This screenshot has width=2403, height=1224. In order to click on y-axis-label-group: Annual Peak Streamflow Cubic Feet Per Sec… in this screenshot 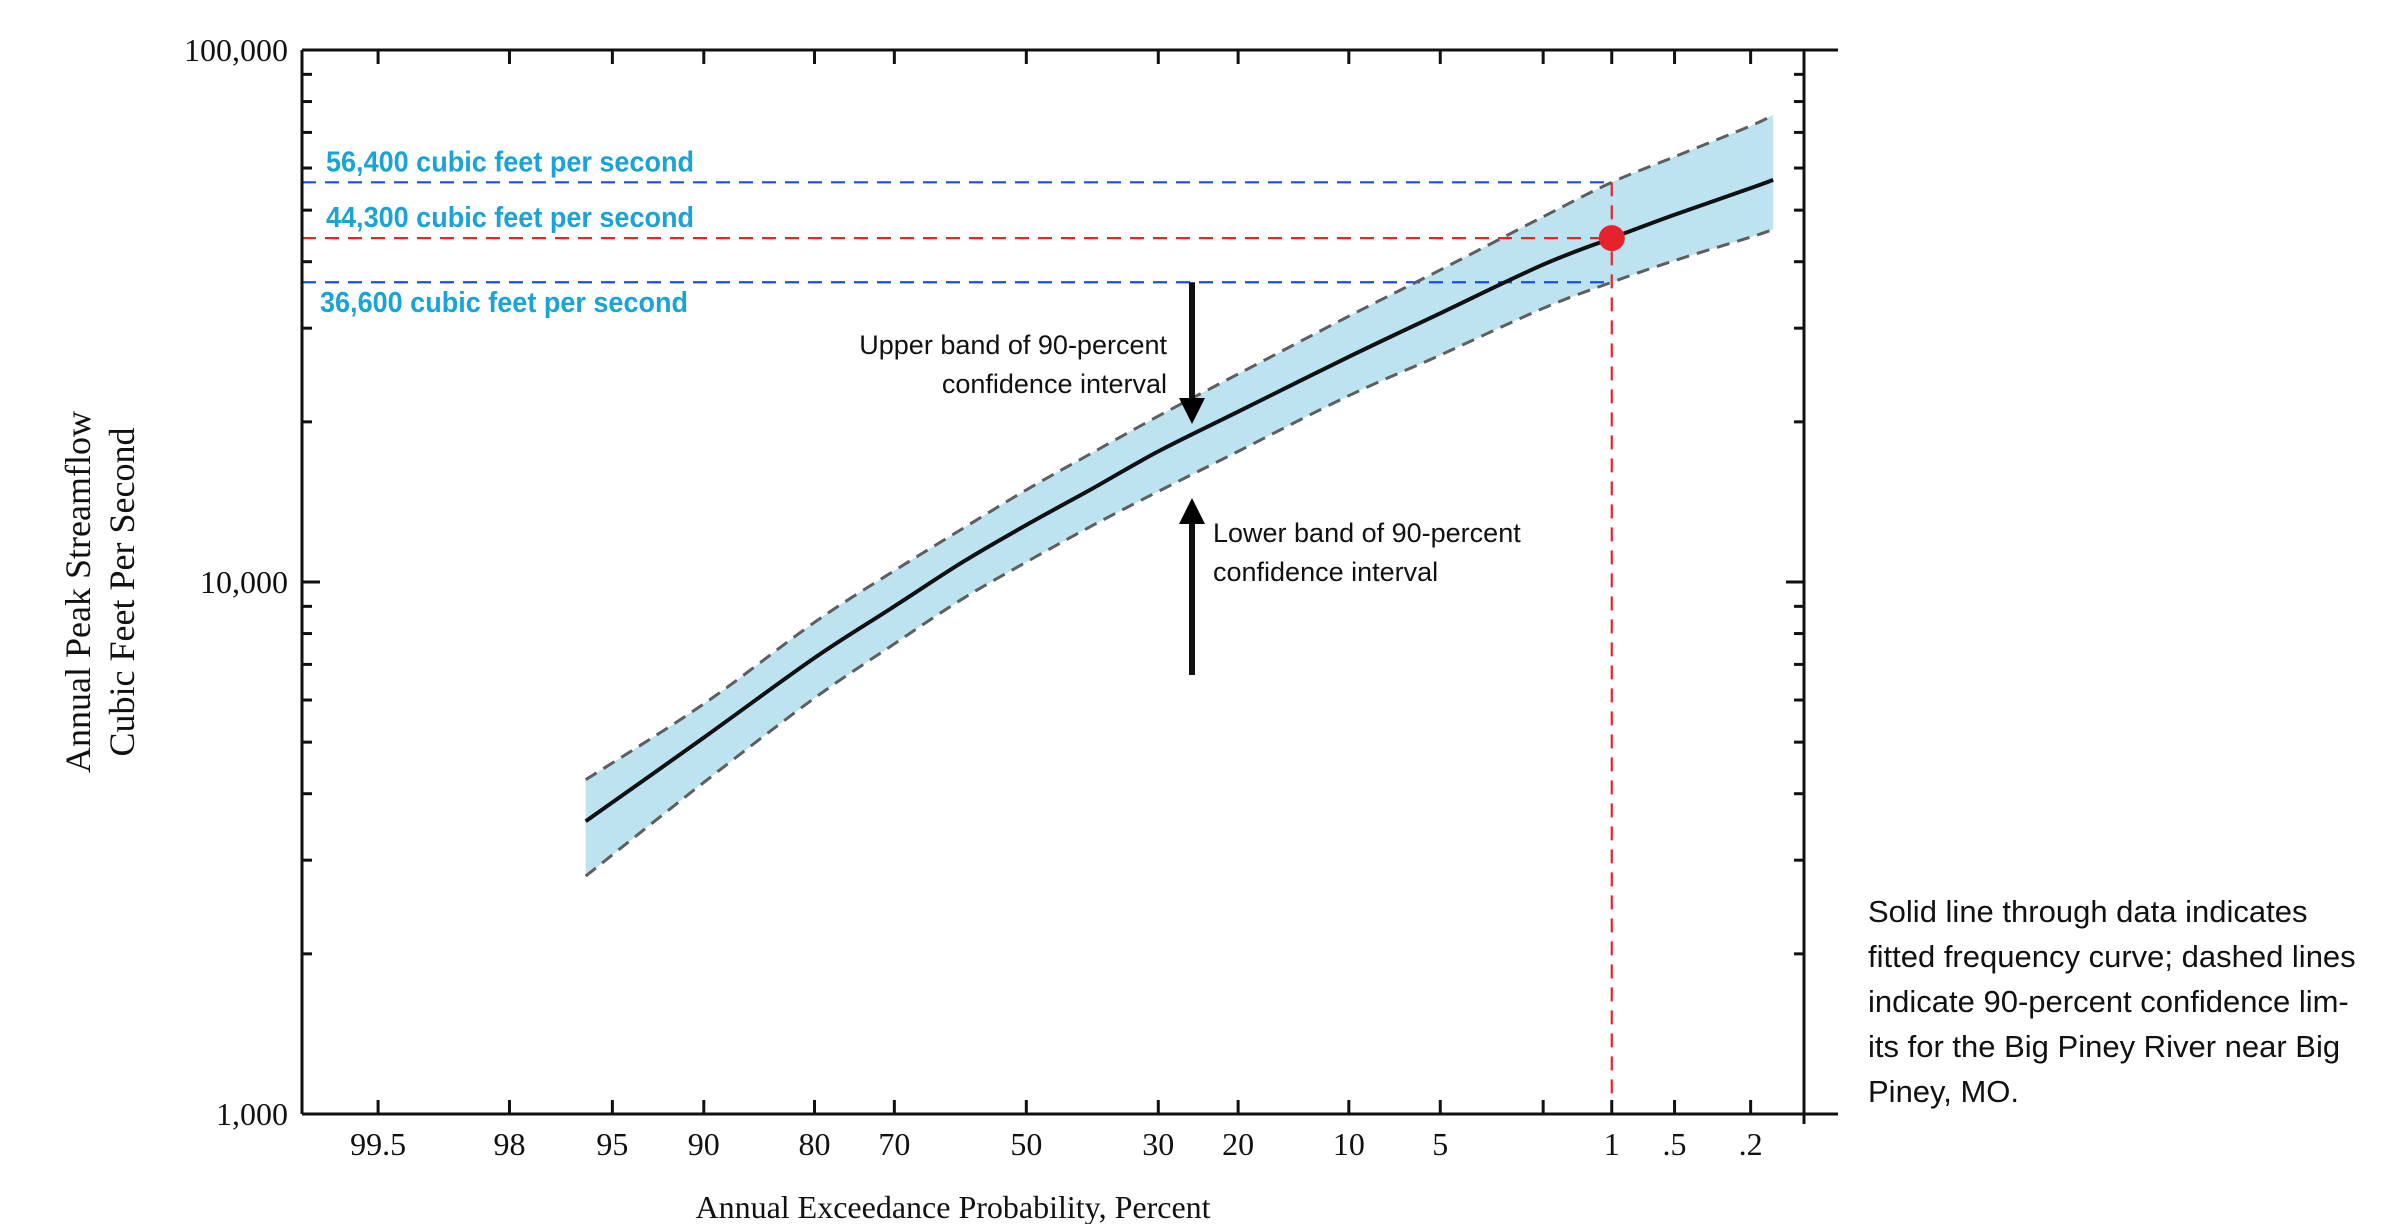, I will do `click(100, 592)`.